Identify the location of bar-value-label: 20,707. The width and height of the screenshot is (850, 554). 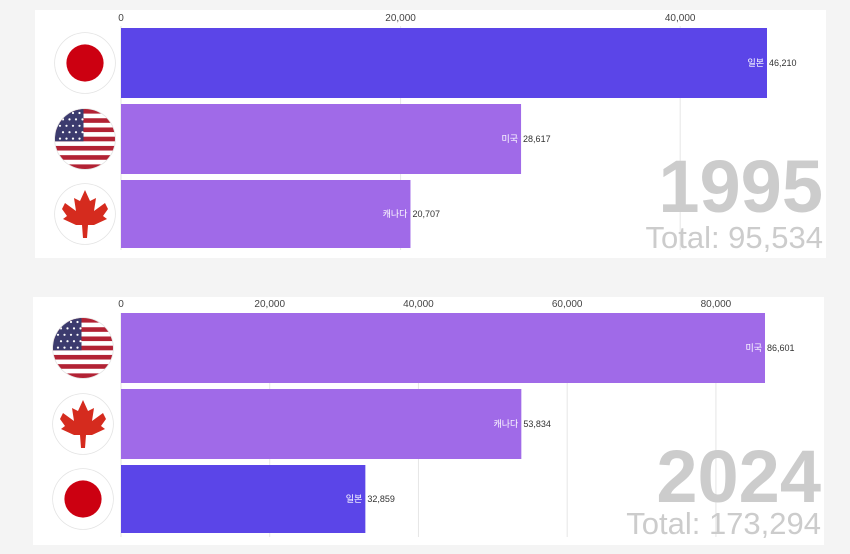
(426, 214).